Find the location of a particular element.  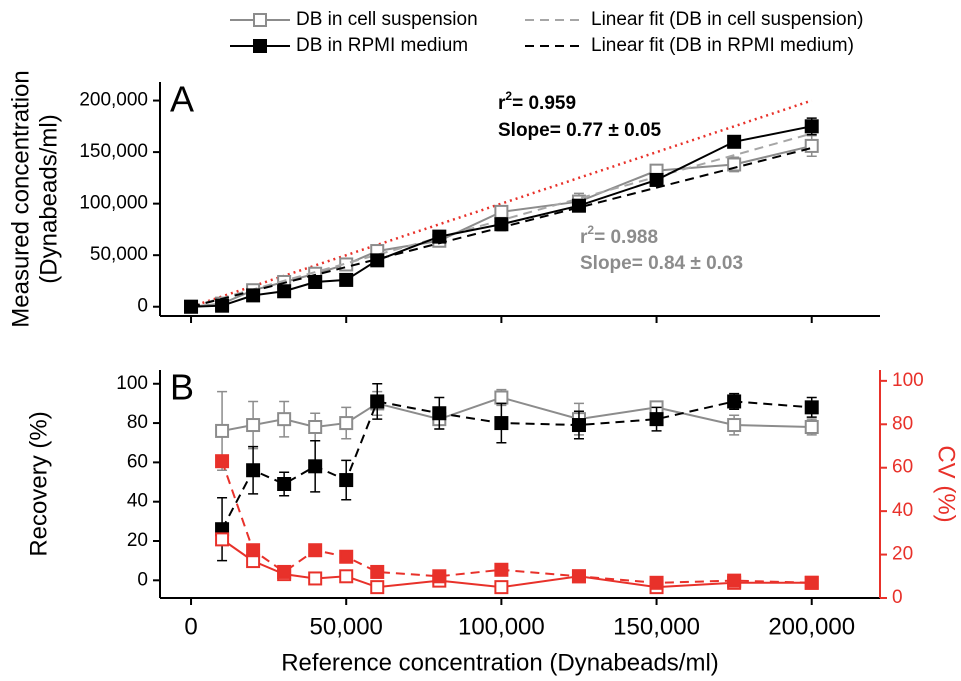

y-axis-title: (Dynabeads/ml) is located at coordinates (48, 198).